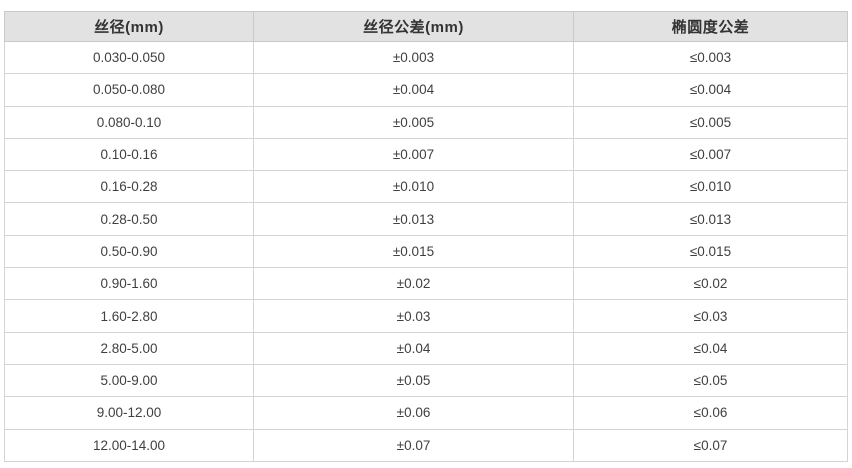 This screenshot has height=468, width=852. I want to click on table-cell: ±0.005, so click(413, 122).